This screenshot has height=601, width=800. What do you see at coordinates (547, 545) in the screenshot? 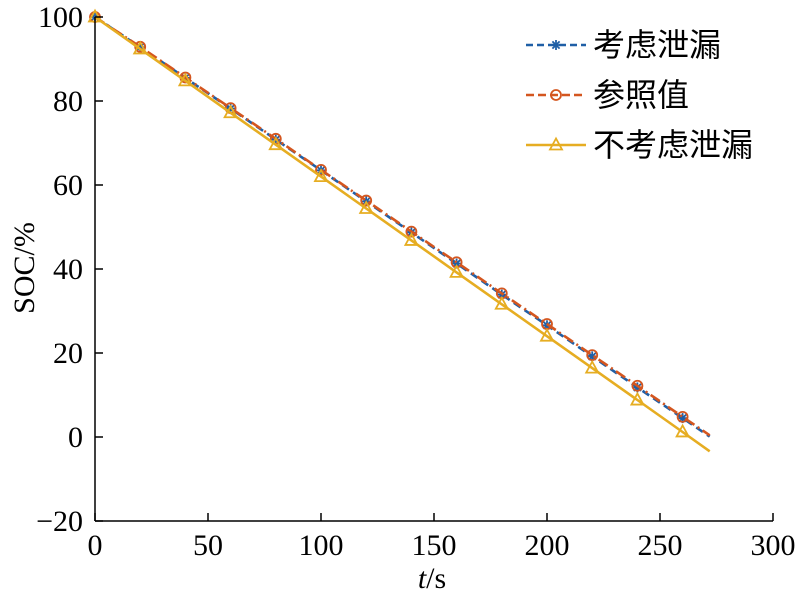
I see `x-tick-label: 200` at bounding box center [547, 545].